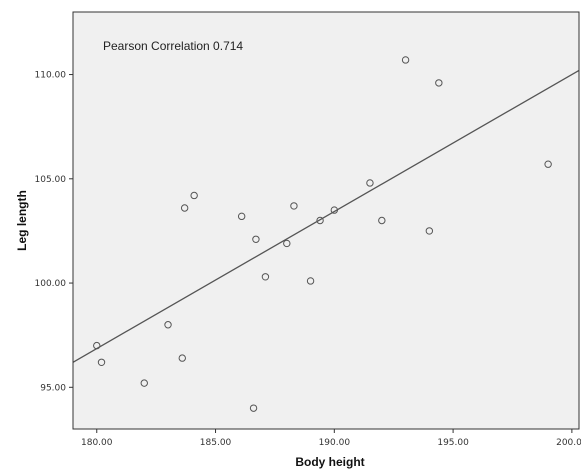 This screenshot has width=581, height=471. Describe the element at coordinates (97, 443) in the screenshot. I see `x-tick-label: 180.00` at that location.